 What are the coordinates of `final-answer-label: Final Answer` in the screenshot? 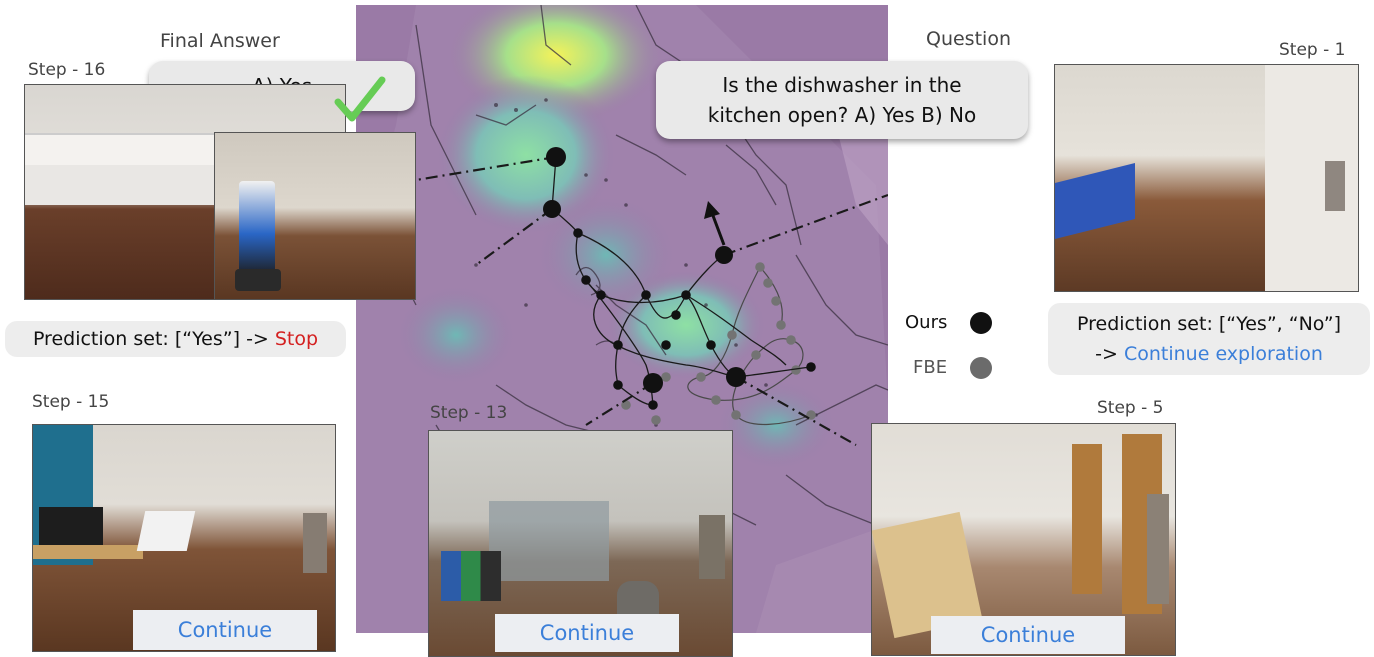 It's located at (220, 41).